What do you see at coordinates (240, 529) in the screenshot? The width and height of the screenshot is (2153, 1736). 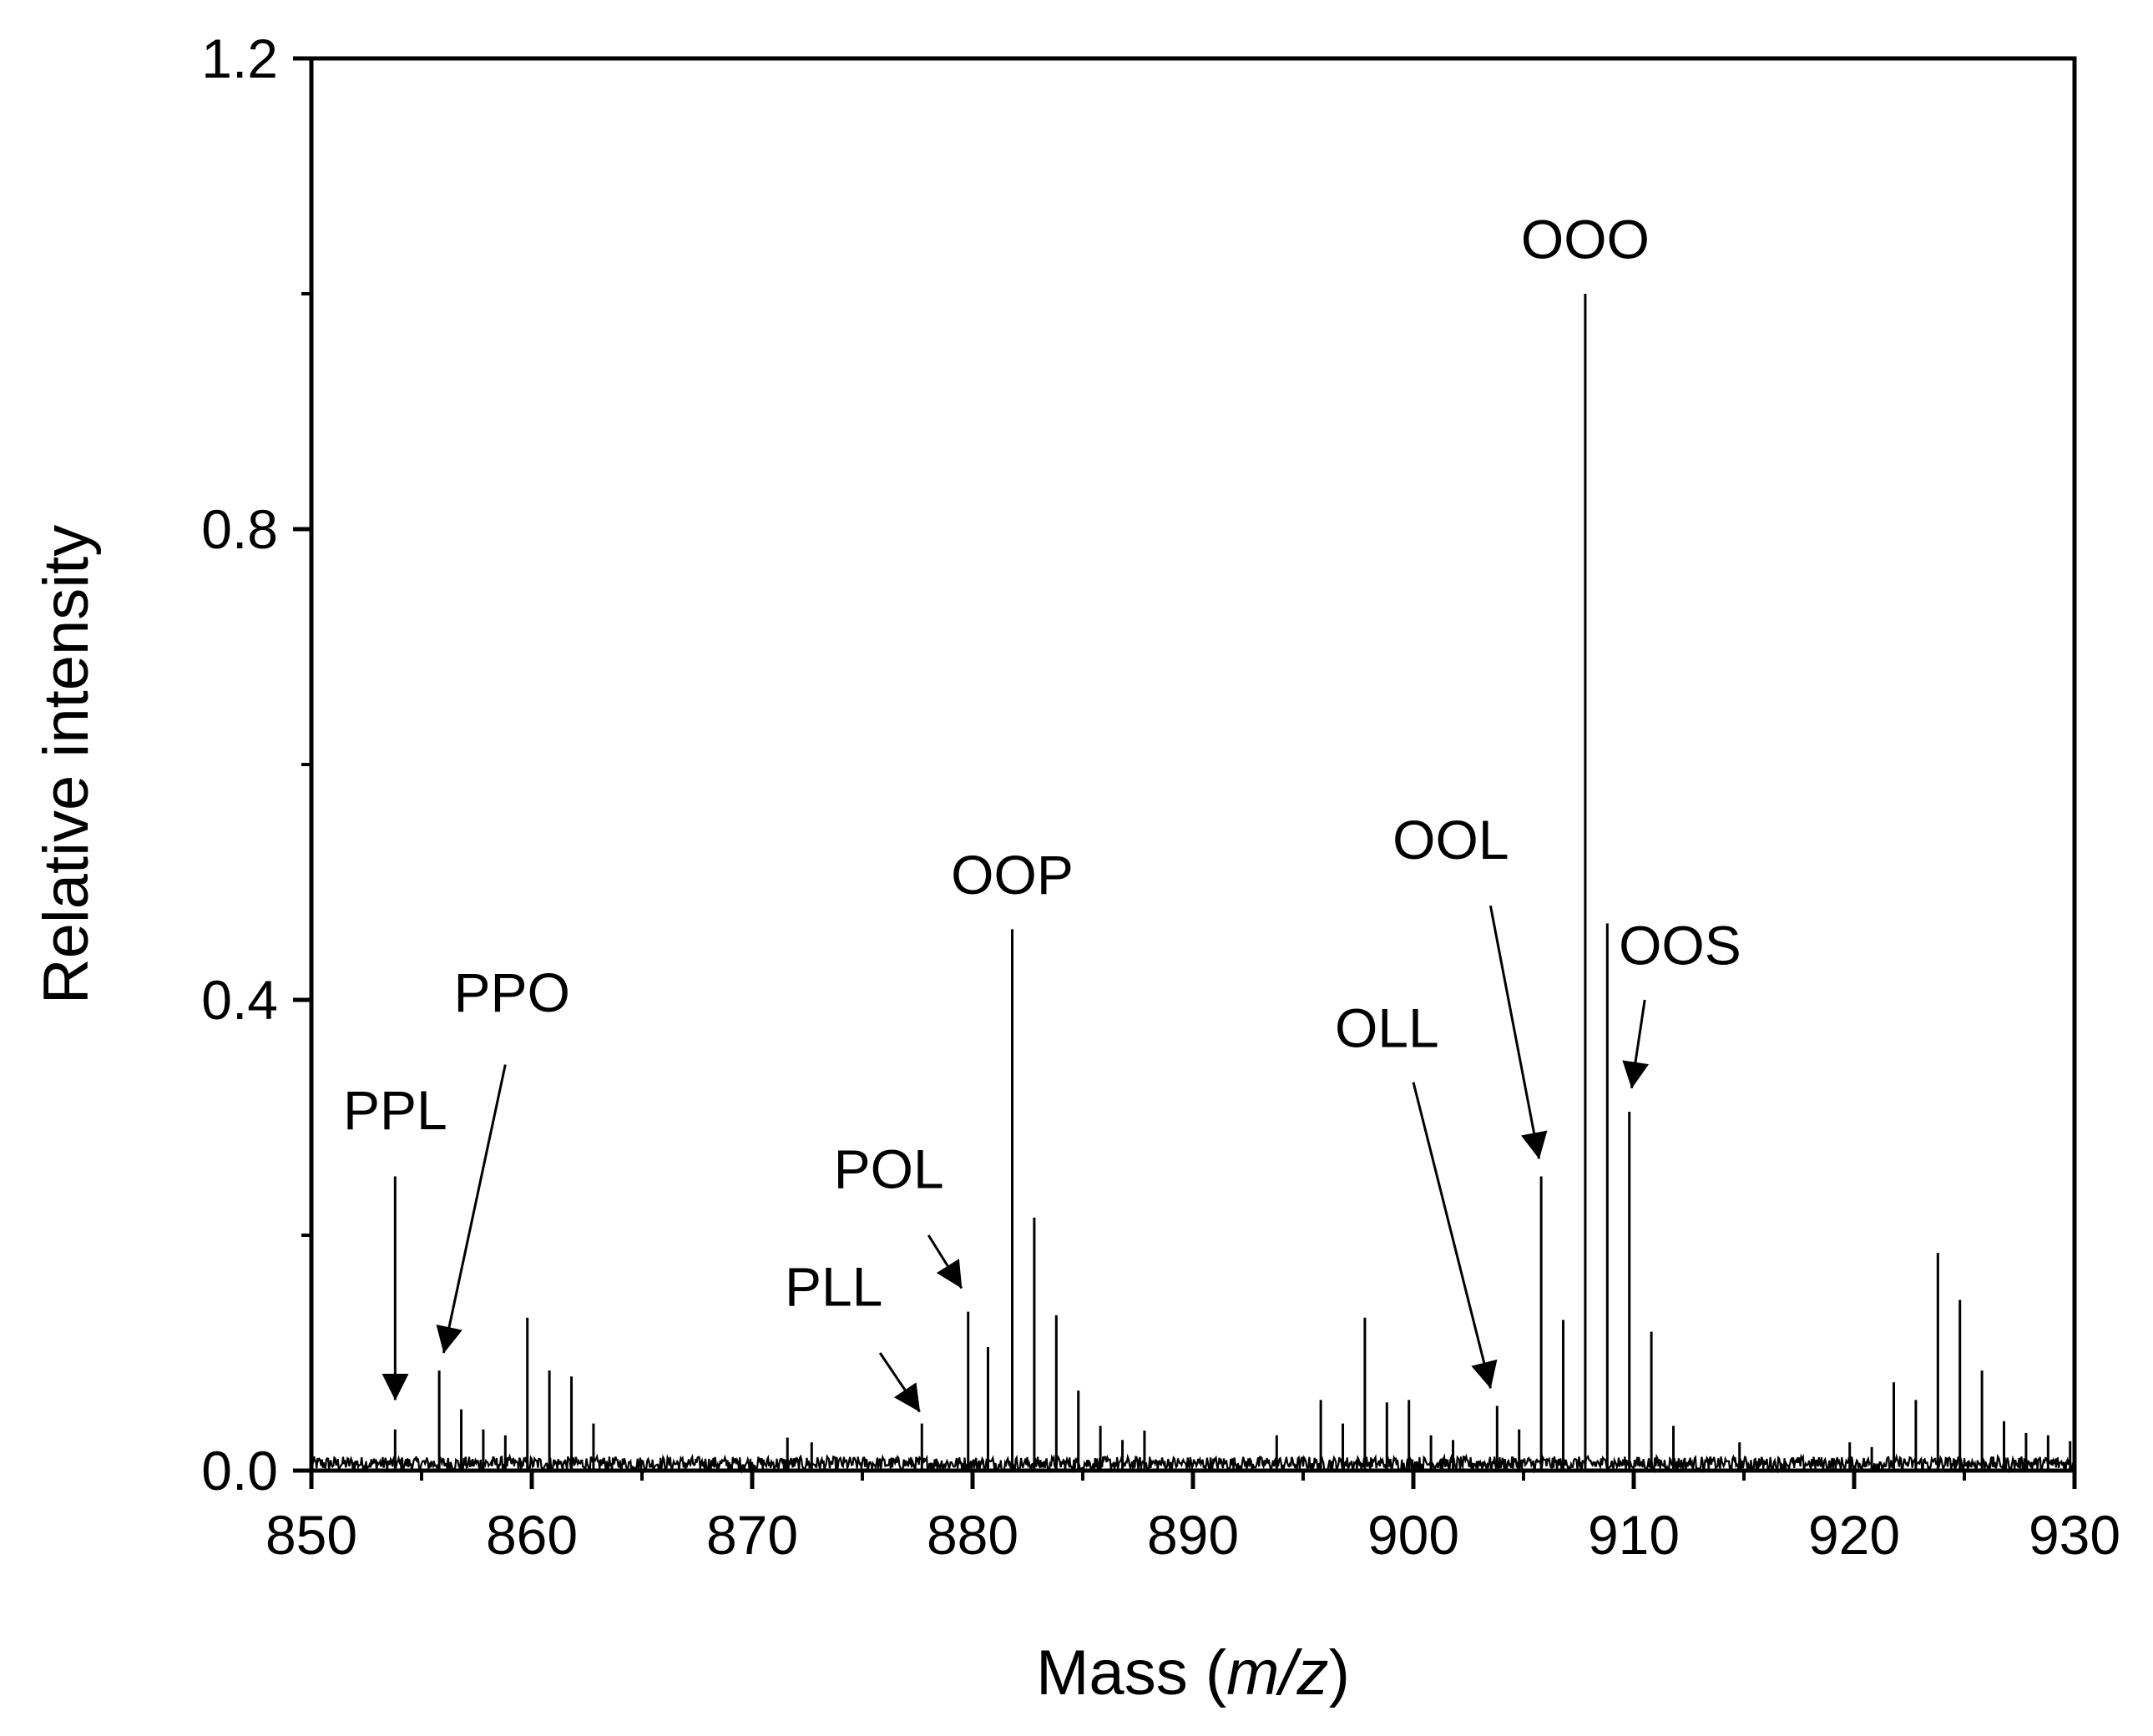 I see `y-tick-label-0.8: 0.8` at bounding box center [240, 529].